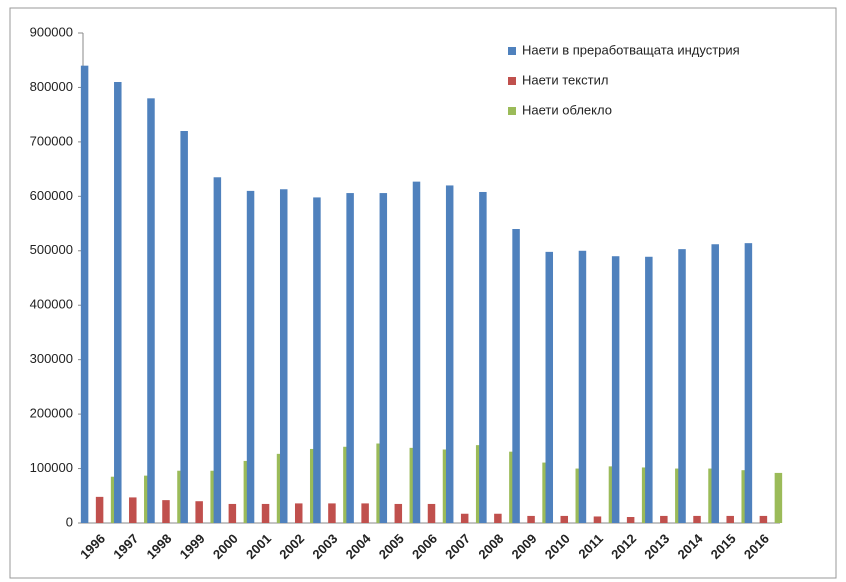  Describe the element at coordinates (69, 521) in the screenshot. I see `y-tick-label: 0` at that location.